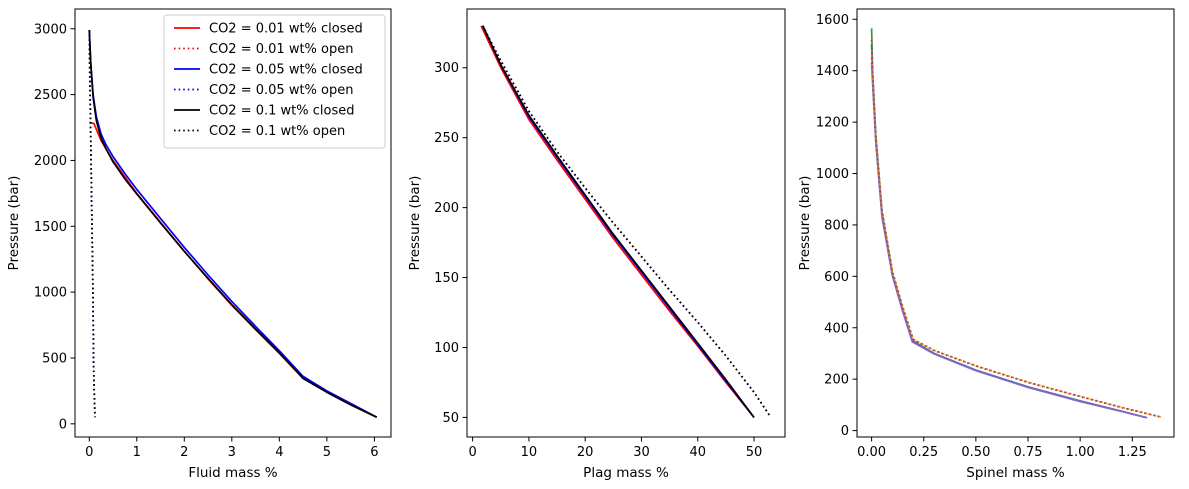 This screenshot has height=489, width=1189. Describe the element at coordinates (836, 277) in the screenshot. I see `y-tick-label: 600` at that location.